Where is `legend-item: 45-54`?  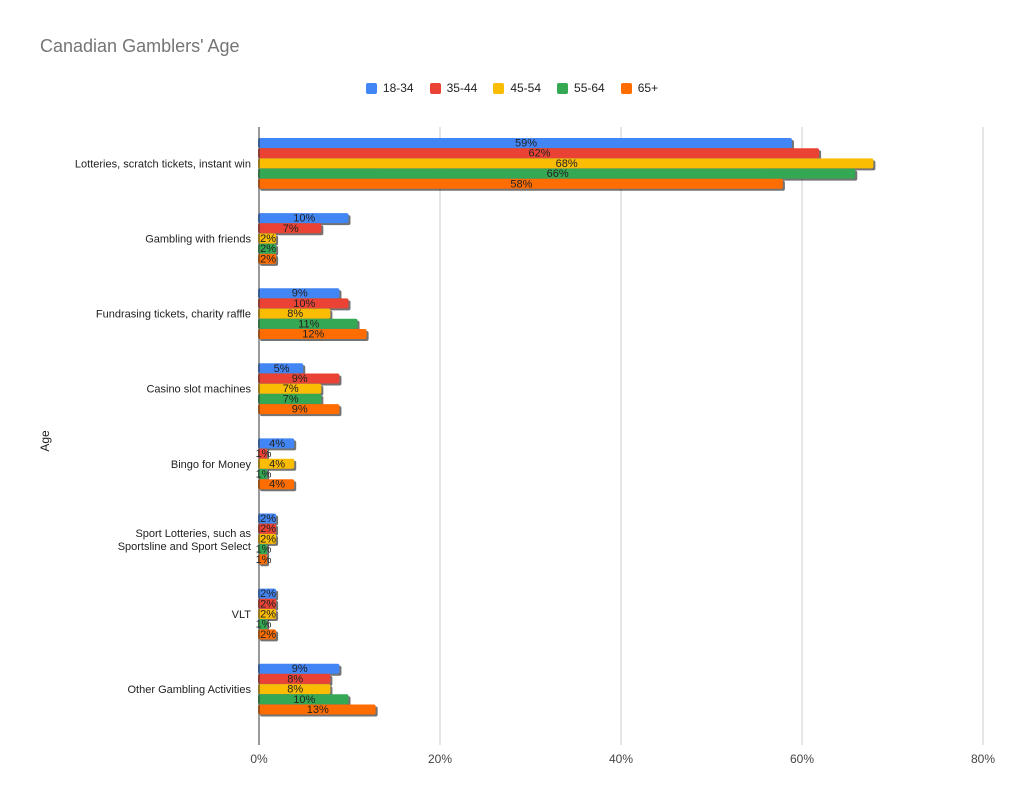
legend-item: 45-54 is located at coordinates (517, 88).